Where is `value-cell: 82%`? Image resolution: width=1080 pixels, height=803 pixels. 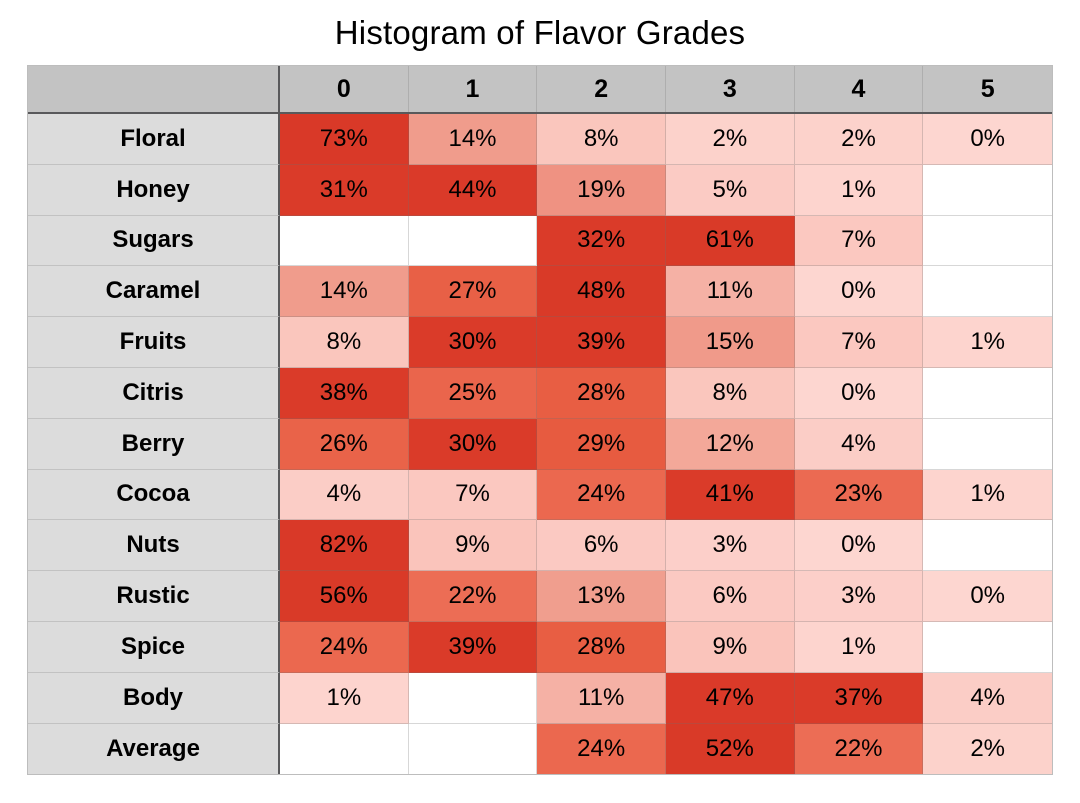
value-cell: 82% is located at coordinates (344, 546).